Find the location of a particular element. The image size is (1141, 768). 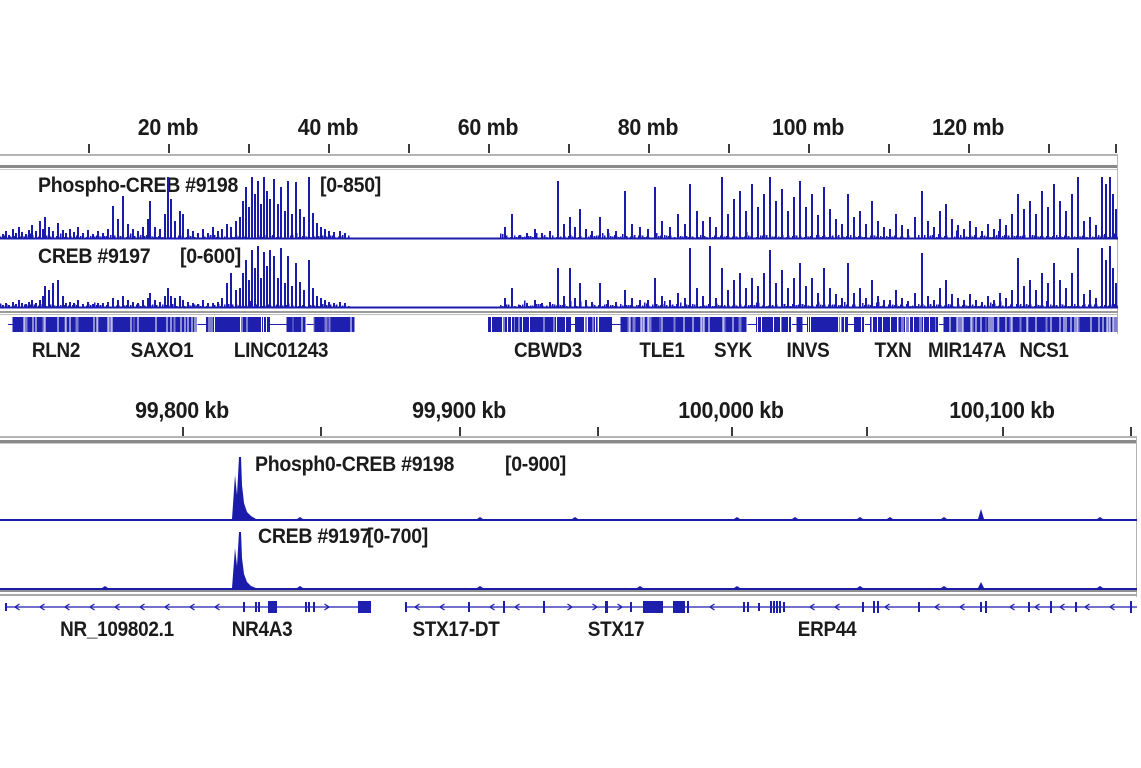

phospho-creb-overview-track is located at coordinates (559, 205).